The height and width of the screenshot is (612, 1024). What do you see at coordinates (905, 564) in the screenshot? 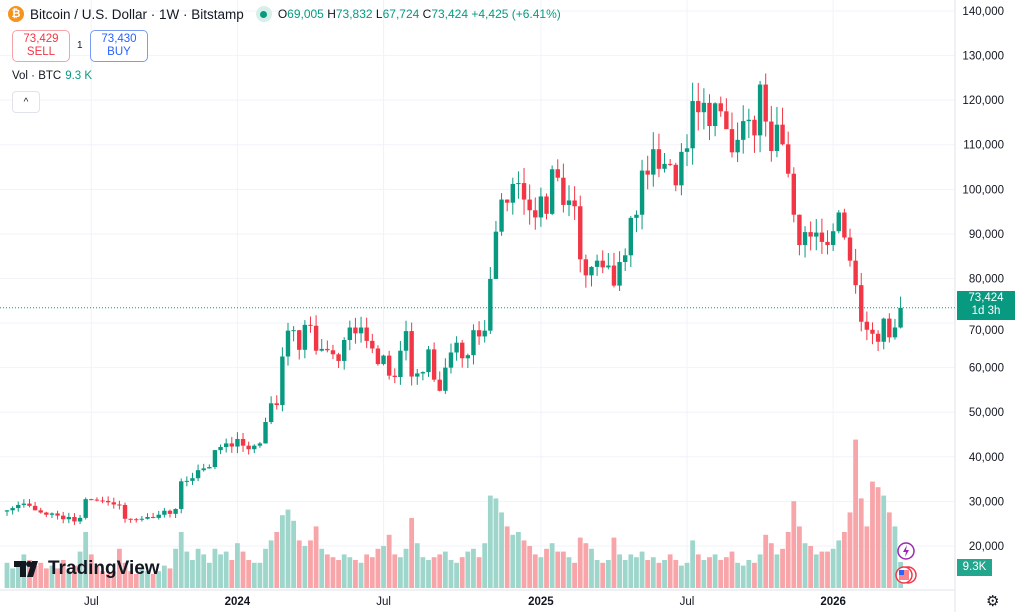
I see `event-icons` at bounding box center [905, 564].